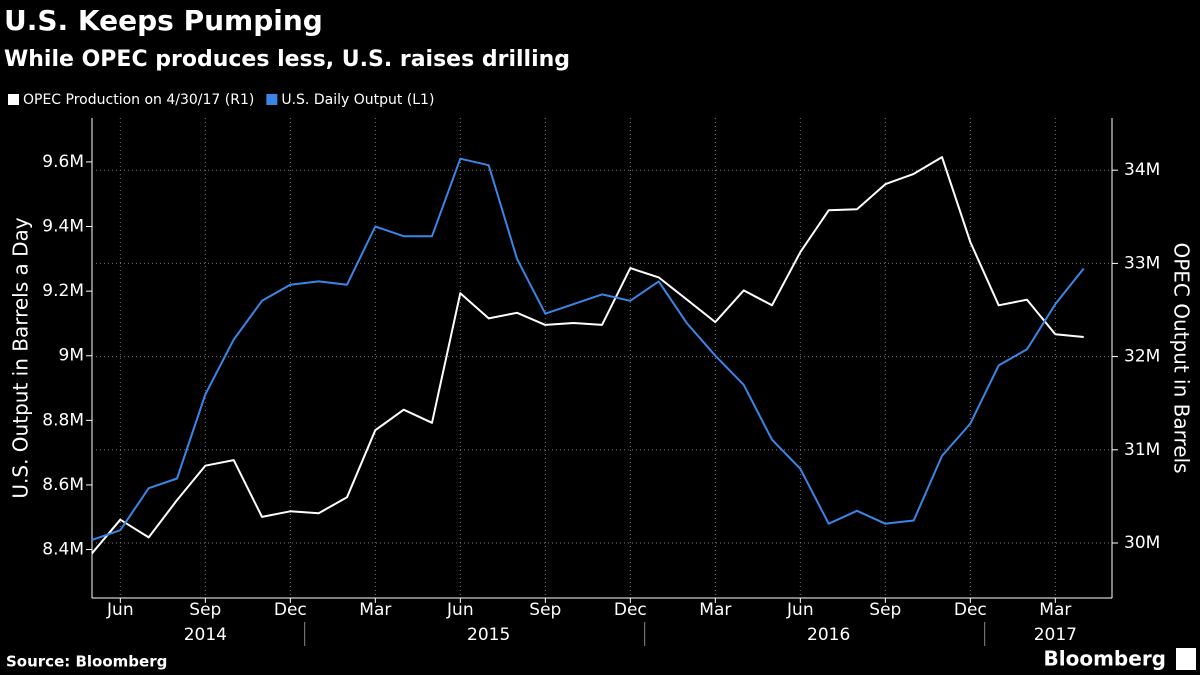  Describe the element at coordinates (1055, 635) in the screenshot. I see `x-year-label: 2017` at that location.